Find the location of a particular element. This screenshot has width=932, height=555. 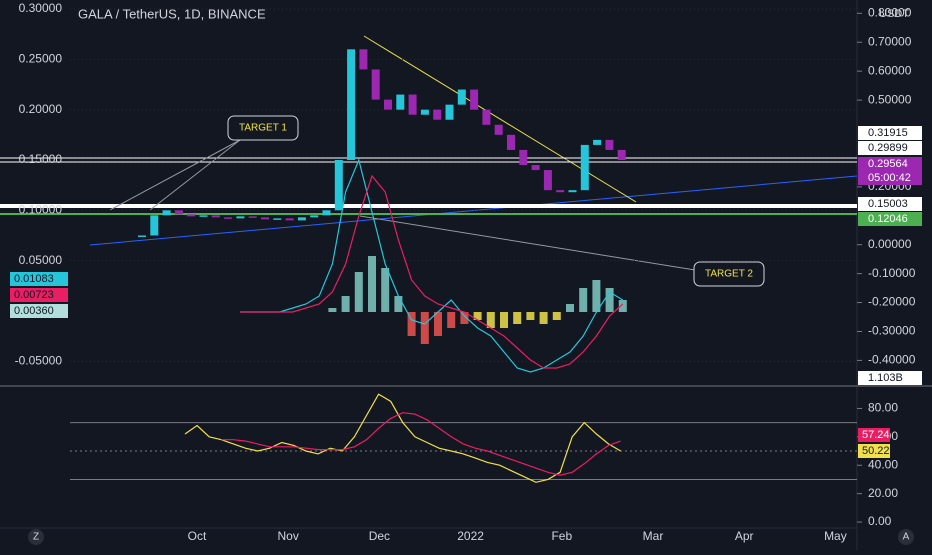

y2-tick-label: -0.20000 is located at coordinates (892, 302).